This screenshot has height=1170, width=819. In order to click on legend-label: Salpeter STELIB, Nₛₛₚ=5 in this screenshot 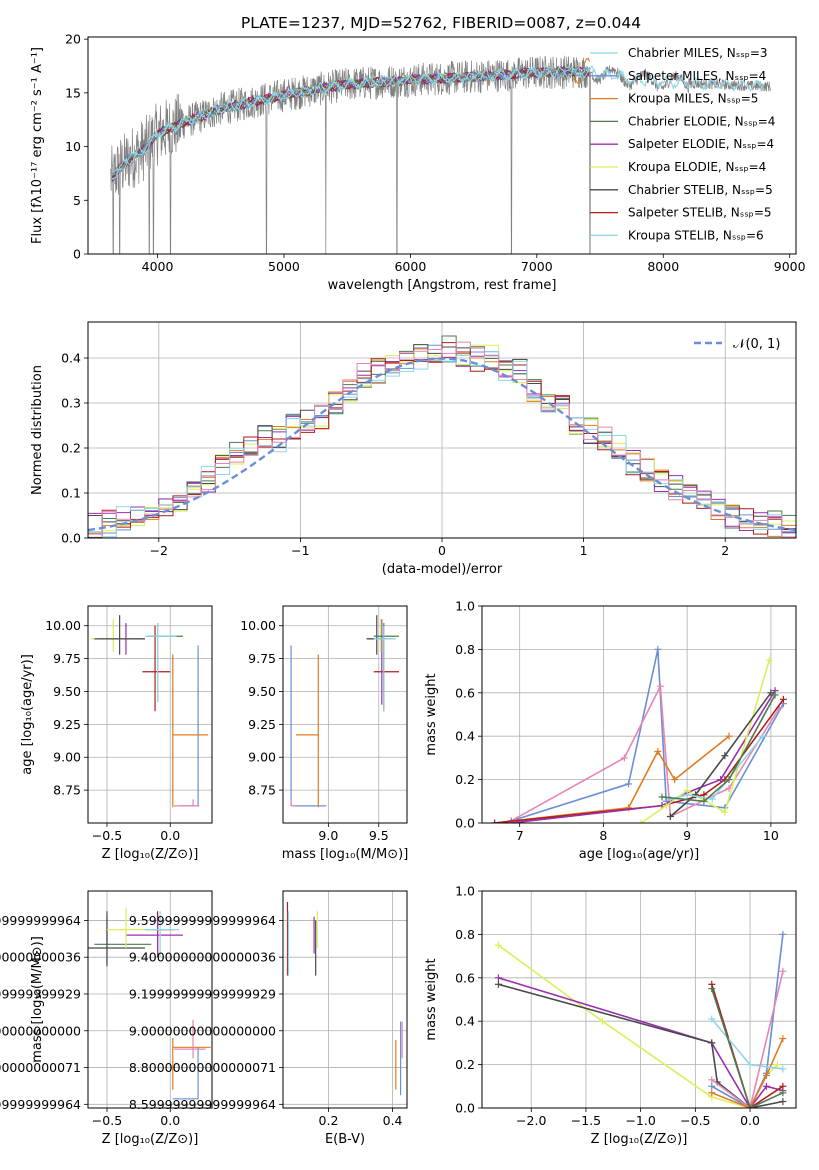, I will do `click(700, 213)`.